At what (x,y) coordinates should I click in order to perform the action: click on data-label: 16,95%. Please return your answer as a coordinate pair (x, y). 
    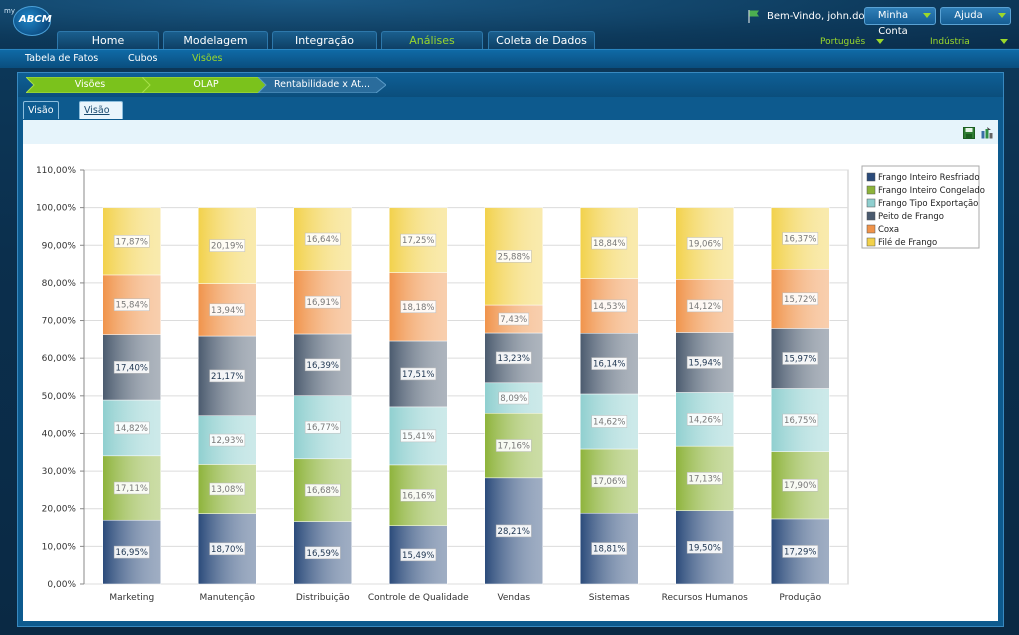
    Looking at the image, I should click on (132, 553).